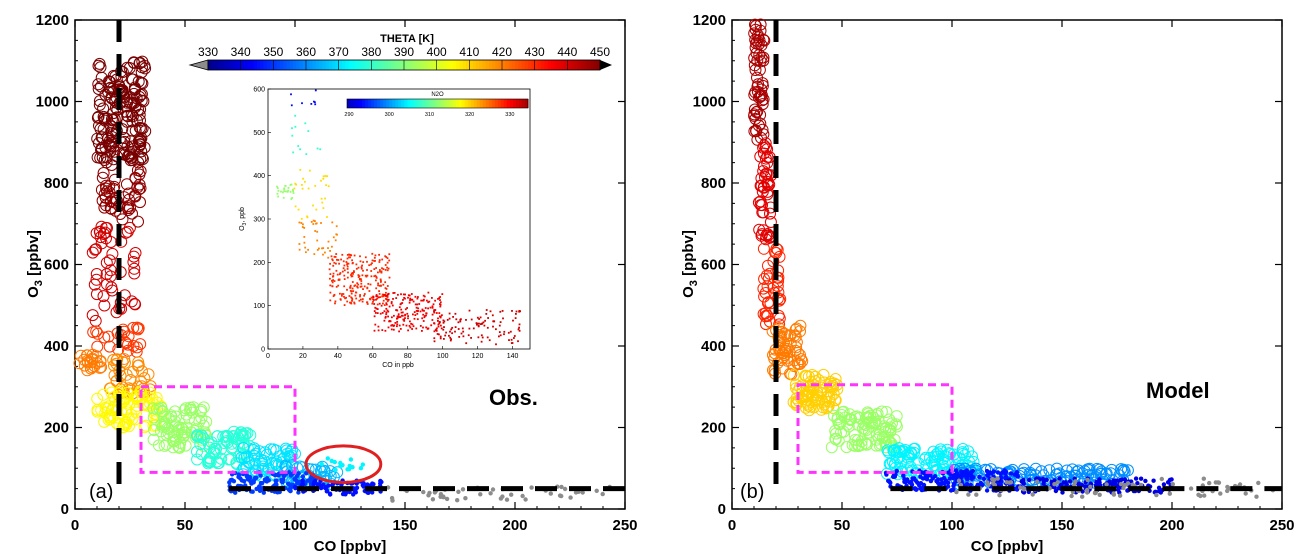 This screenshot has height=554, width=1298. I want to click on x-tick-label: 0, so click(732, 525).